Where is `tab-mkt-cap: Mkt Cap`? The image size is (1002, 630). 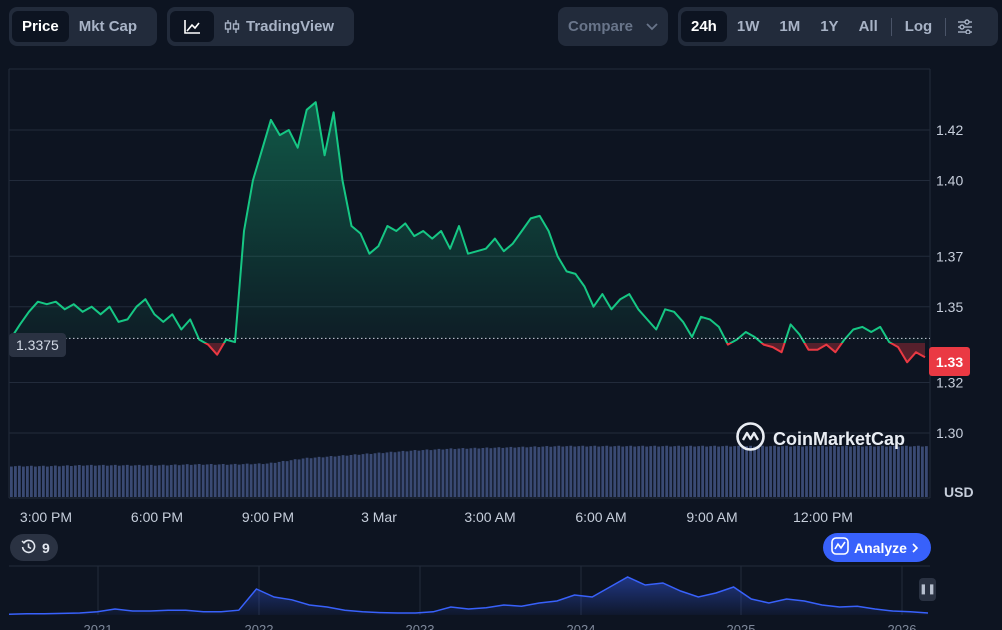 tab-mkt-cap: Mkt Cap is located at coordinates (108, 26).